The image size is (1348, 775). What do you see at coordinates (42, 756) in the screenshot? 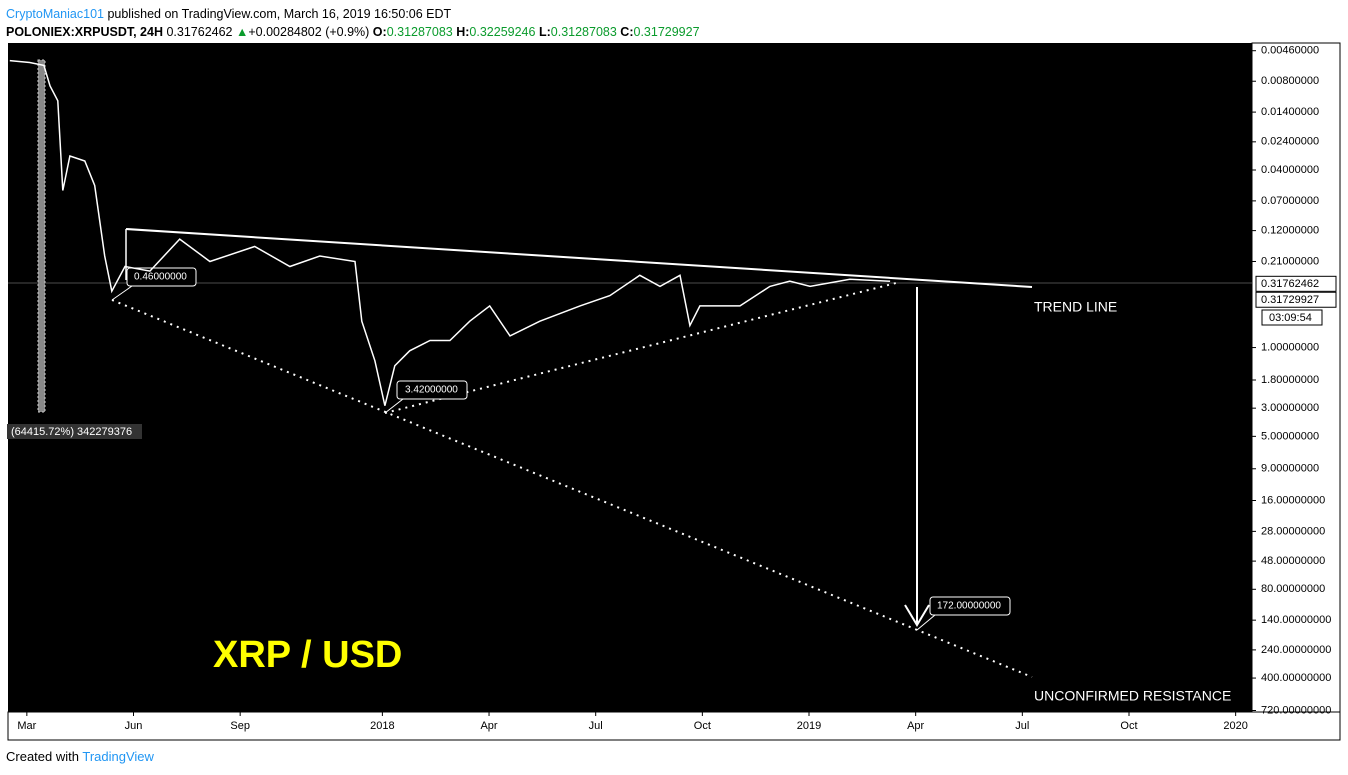
I see `created: Created with` at bounding box center [42, 756].